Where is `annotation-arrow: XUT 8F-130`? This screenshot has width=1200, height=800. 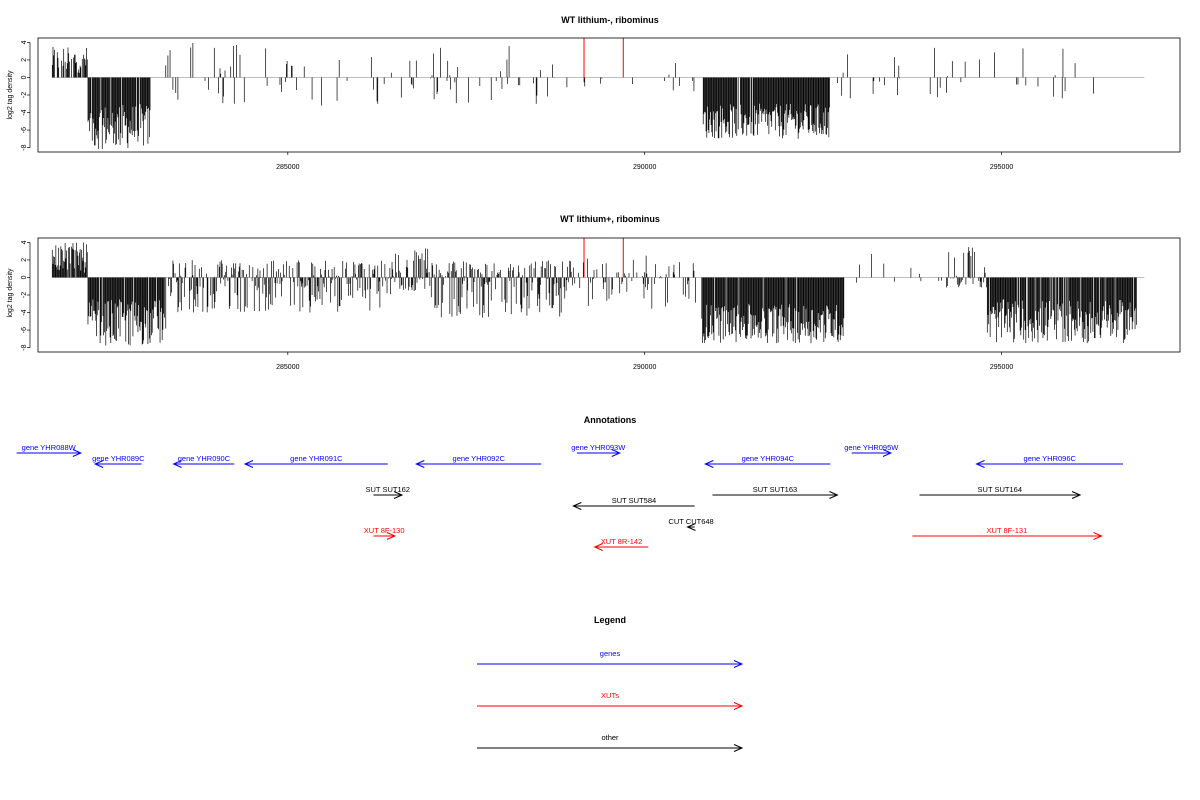 annotation-arrow: XUT 8F-130 is located at coordinates (384, 533).